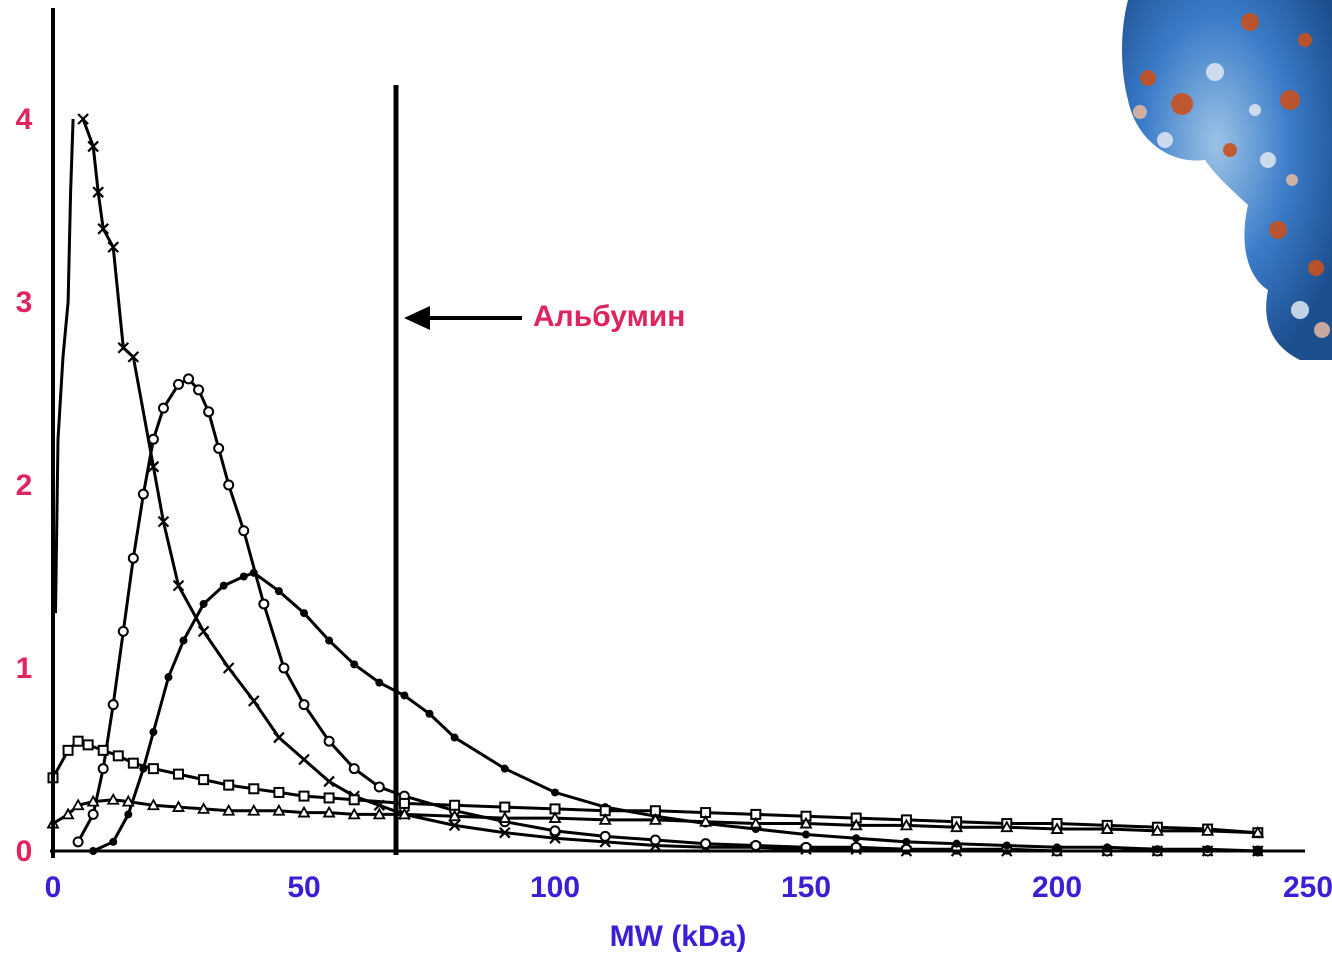 The width and height of the screenshot is (1332, 957). Describe the element at coordinates (1227, 180) in the screenshot. I see `protein-structure-image` at that location.